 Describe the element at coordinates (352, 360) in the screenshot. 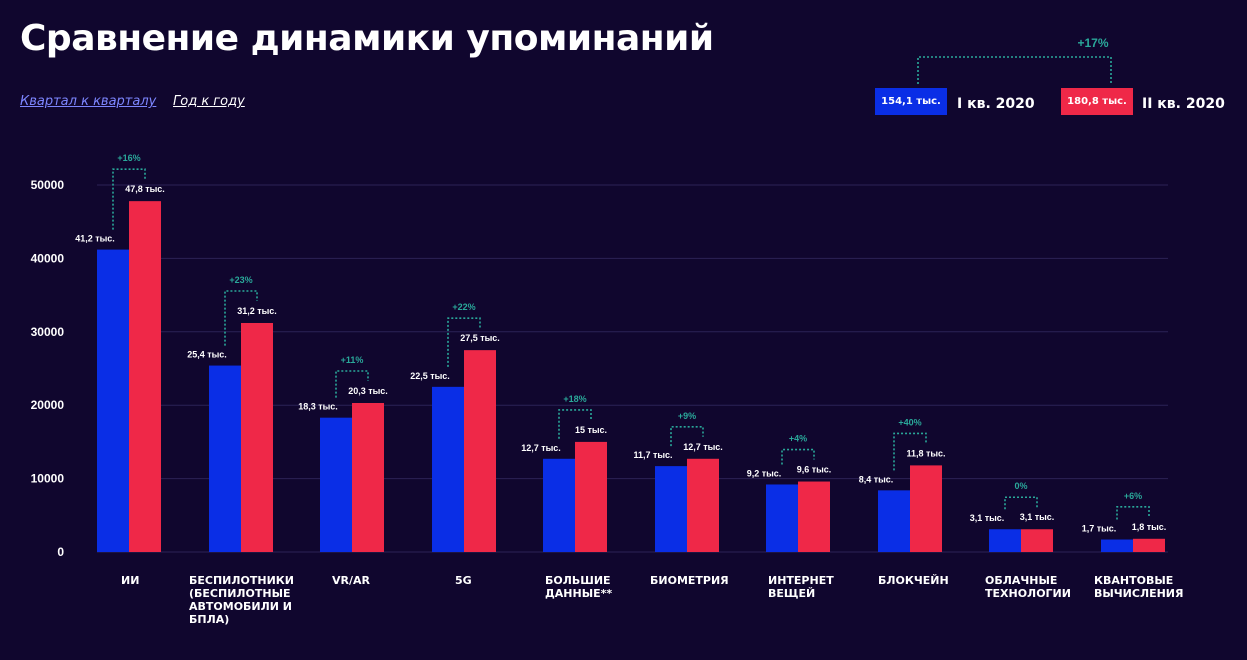

I see `growth-label: +11%` at that location.